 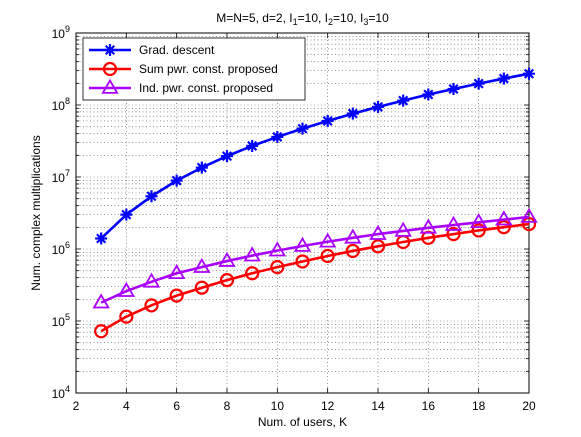 What do you see at coordinates (302, 422) in the screenshot?
I see `x-axis-label: Num. of users, K` at bounding box center [302, 422].